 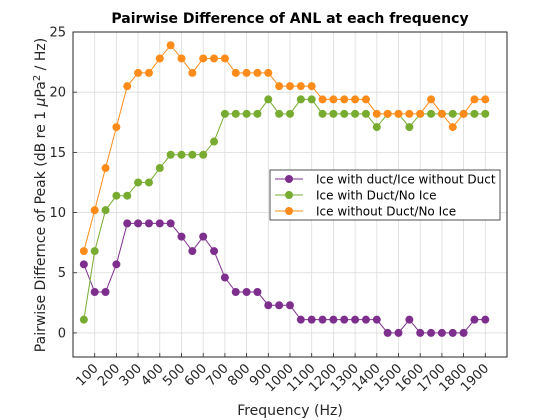 I want to click on legend-item: Ice without Duct/No Ice, so click(x=365, y=212).